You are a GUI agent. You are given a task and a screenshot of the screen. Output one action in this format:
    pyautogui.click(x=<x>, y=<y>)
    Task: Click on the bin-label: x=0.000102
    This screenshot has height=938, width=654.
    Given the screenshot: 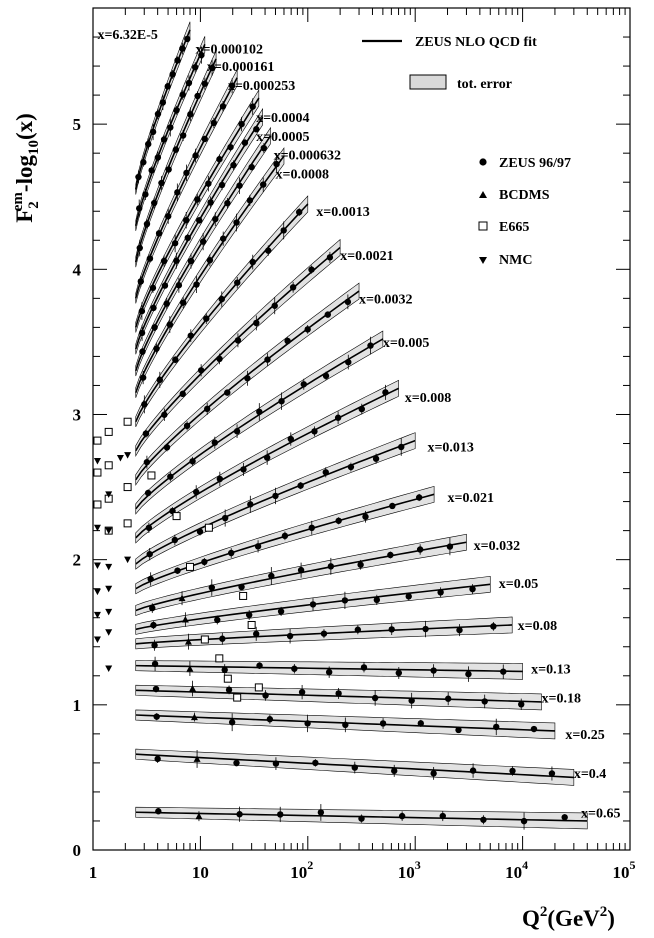 What is the action you would take?
    pyautogui.click(x=228, y=50)
    